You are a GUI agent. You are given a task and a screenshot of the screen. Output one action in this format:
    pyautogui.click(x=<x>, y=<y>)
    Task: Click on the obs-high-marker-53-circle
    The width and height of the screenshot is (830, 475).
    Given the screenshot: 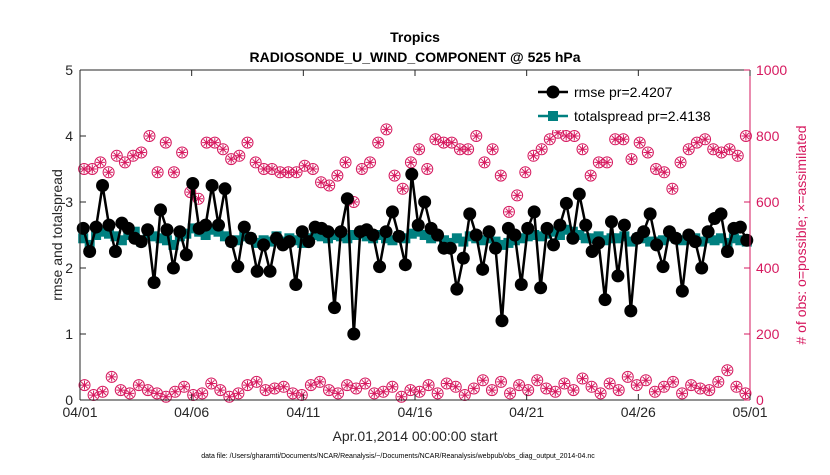 What is the action you would take?
    pyautogui.click(x=517, y=195)
    